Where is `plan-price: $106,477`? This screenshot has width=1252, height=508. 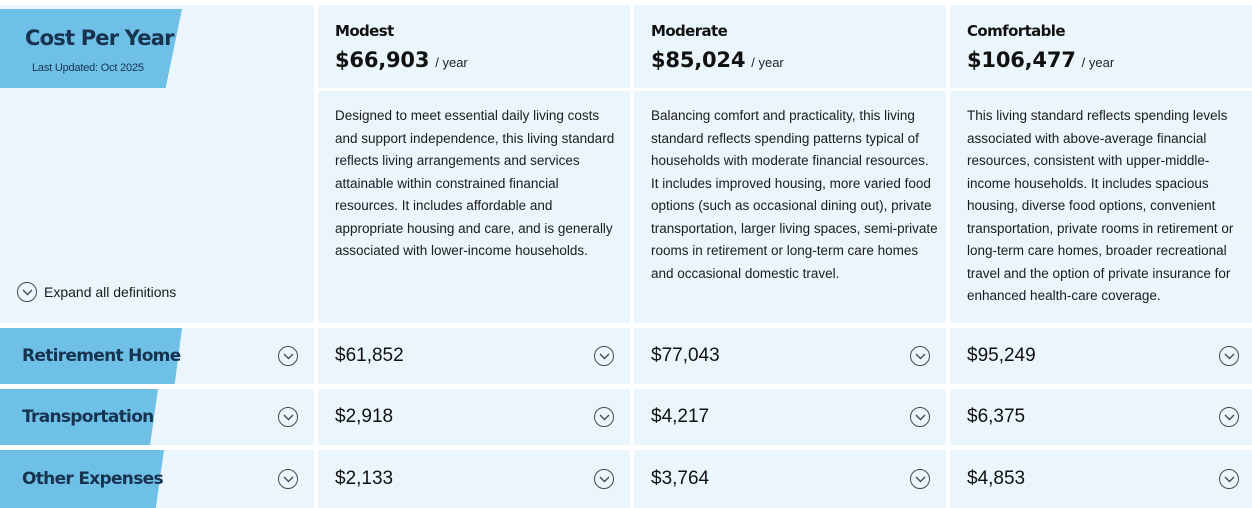 plan-price: $106,477 is located at coordinates (1021, 60).